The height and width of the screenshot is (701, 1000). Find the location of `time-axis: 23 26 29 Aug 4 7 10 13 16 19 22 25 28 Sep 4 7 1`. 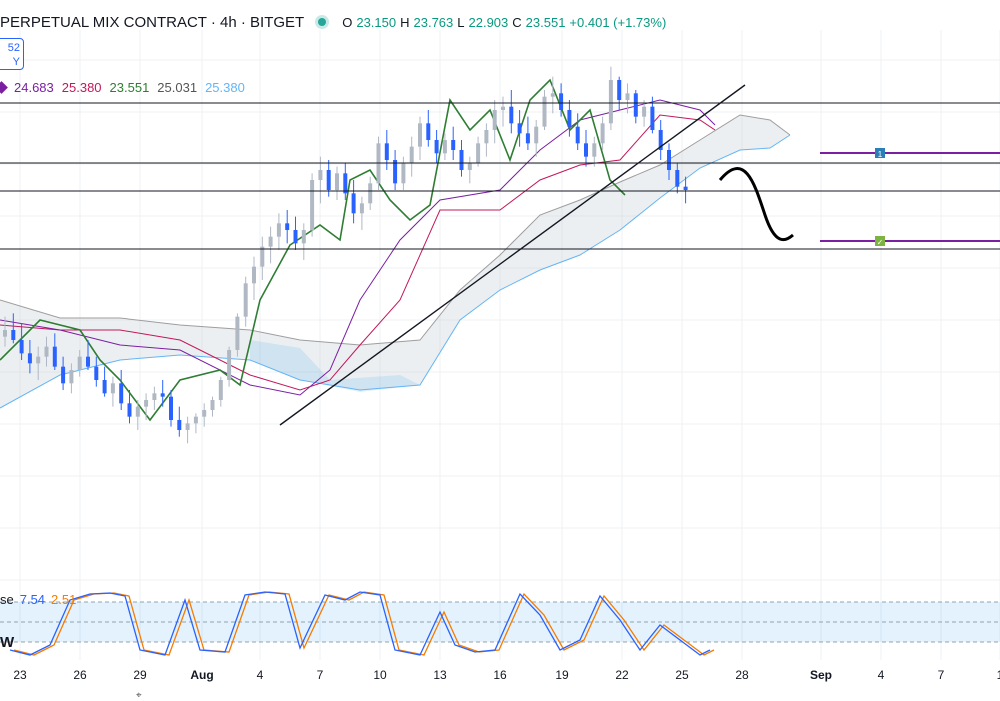

time-axis: 23 26 29 Aug 4 7 10 13 16 19 22 25 28 Sep 4 7 1 is located at coordinates (500, 678).